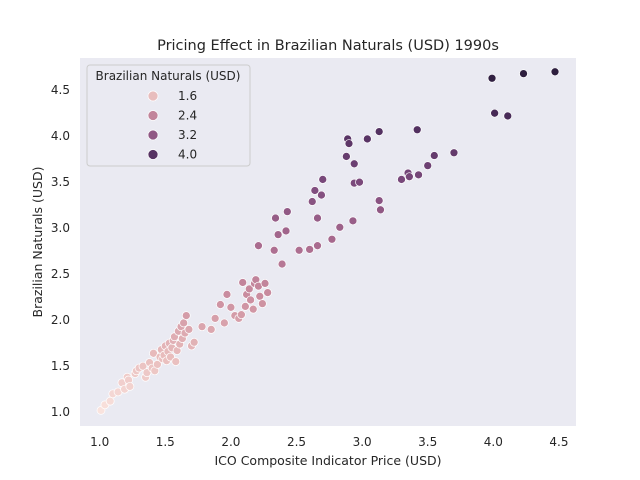  What do you see at coordinates (60, 366) in the screenshot?
I see `y-tick-label: 1.5` at bounding box center [60, 366].